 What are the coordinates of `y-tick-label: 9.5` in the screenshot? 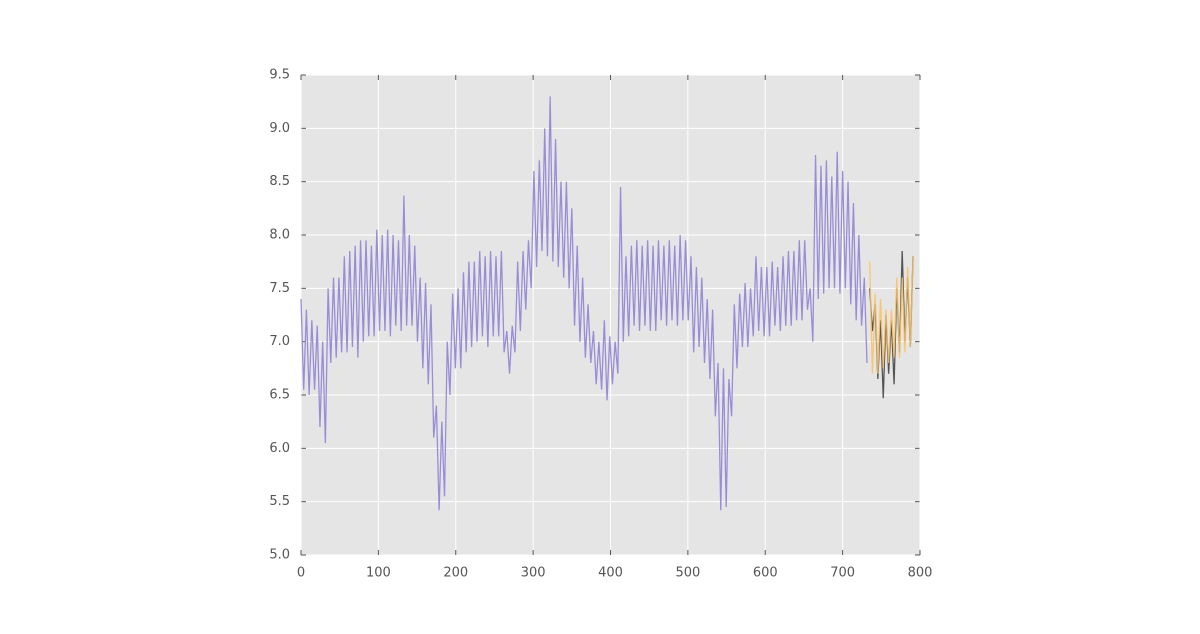 It's located at (279, 75).